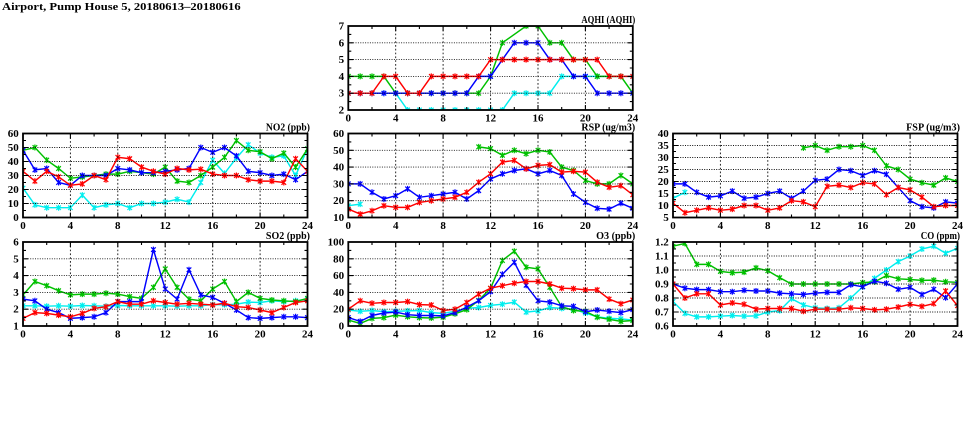  What do you see at coordinates (664, 146) in the screenshot?
I see `svg-text: 35` at bounding box center [664, 146].